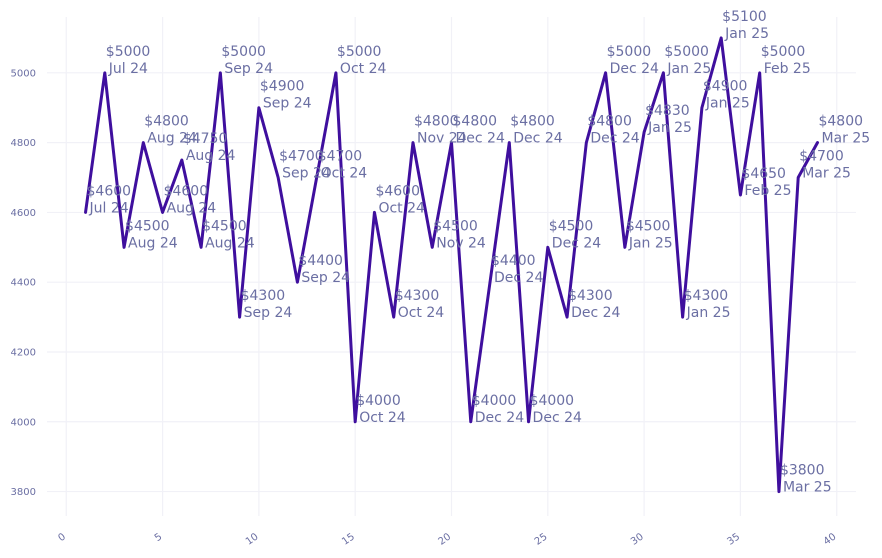 The height and width of the screenshot is (558, 882). What do you see at coordinates (733, 539) in the screenshot?
I see `x-tick-label: 35` at bounding box center [733, 539].